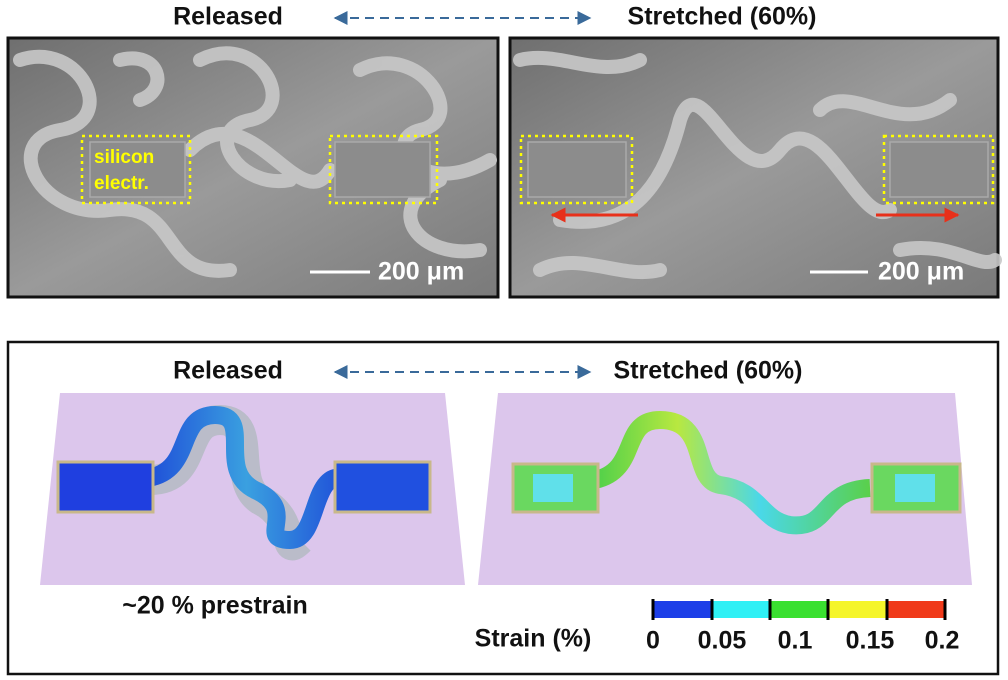 This screenshot has height=680, width=1008. Describe the element at coordinates (653, 641) in the screenshot. I see `colorbar-tick-label: 0` at that location.